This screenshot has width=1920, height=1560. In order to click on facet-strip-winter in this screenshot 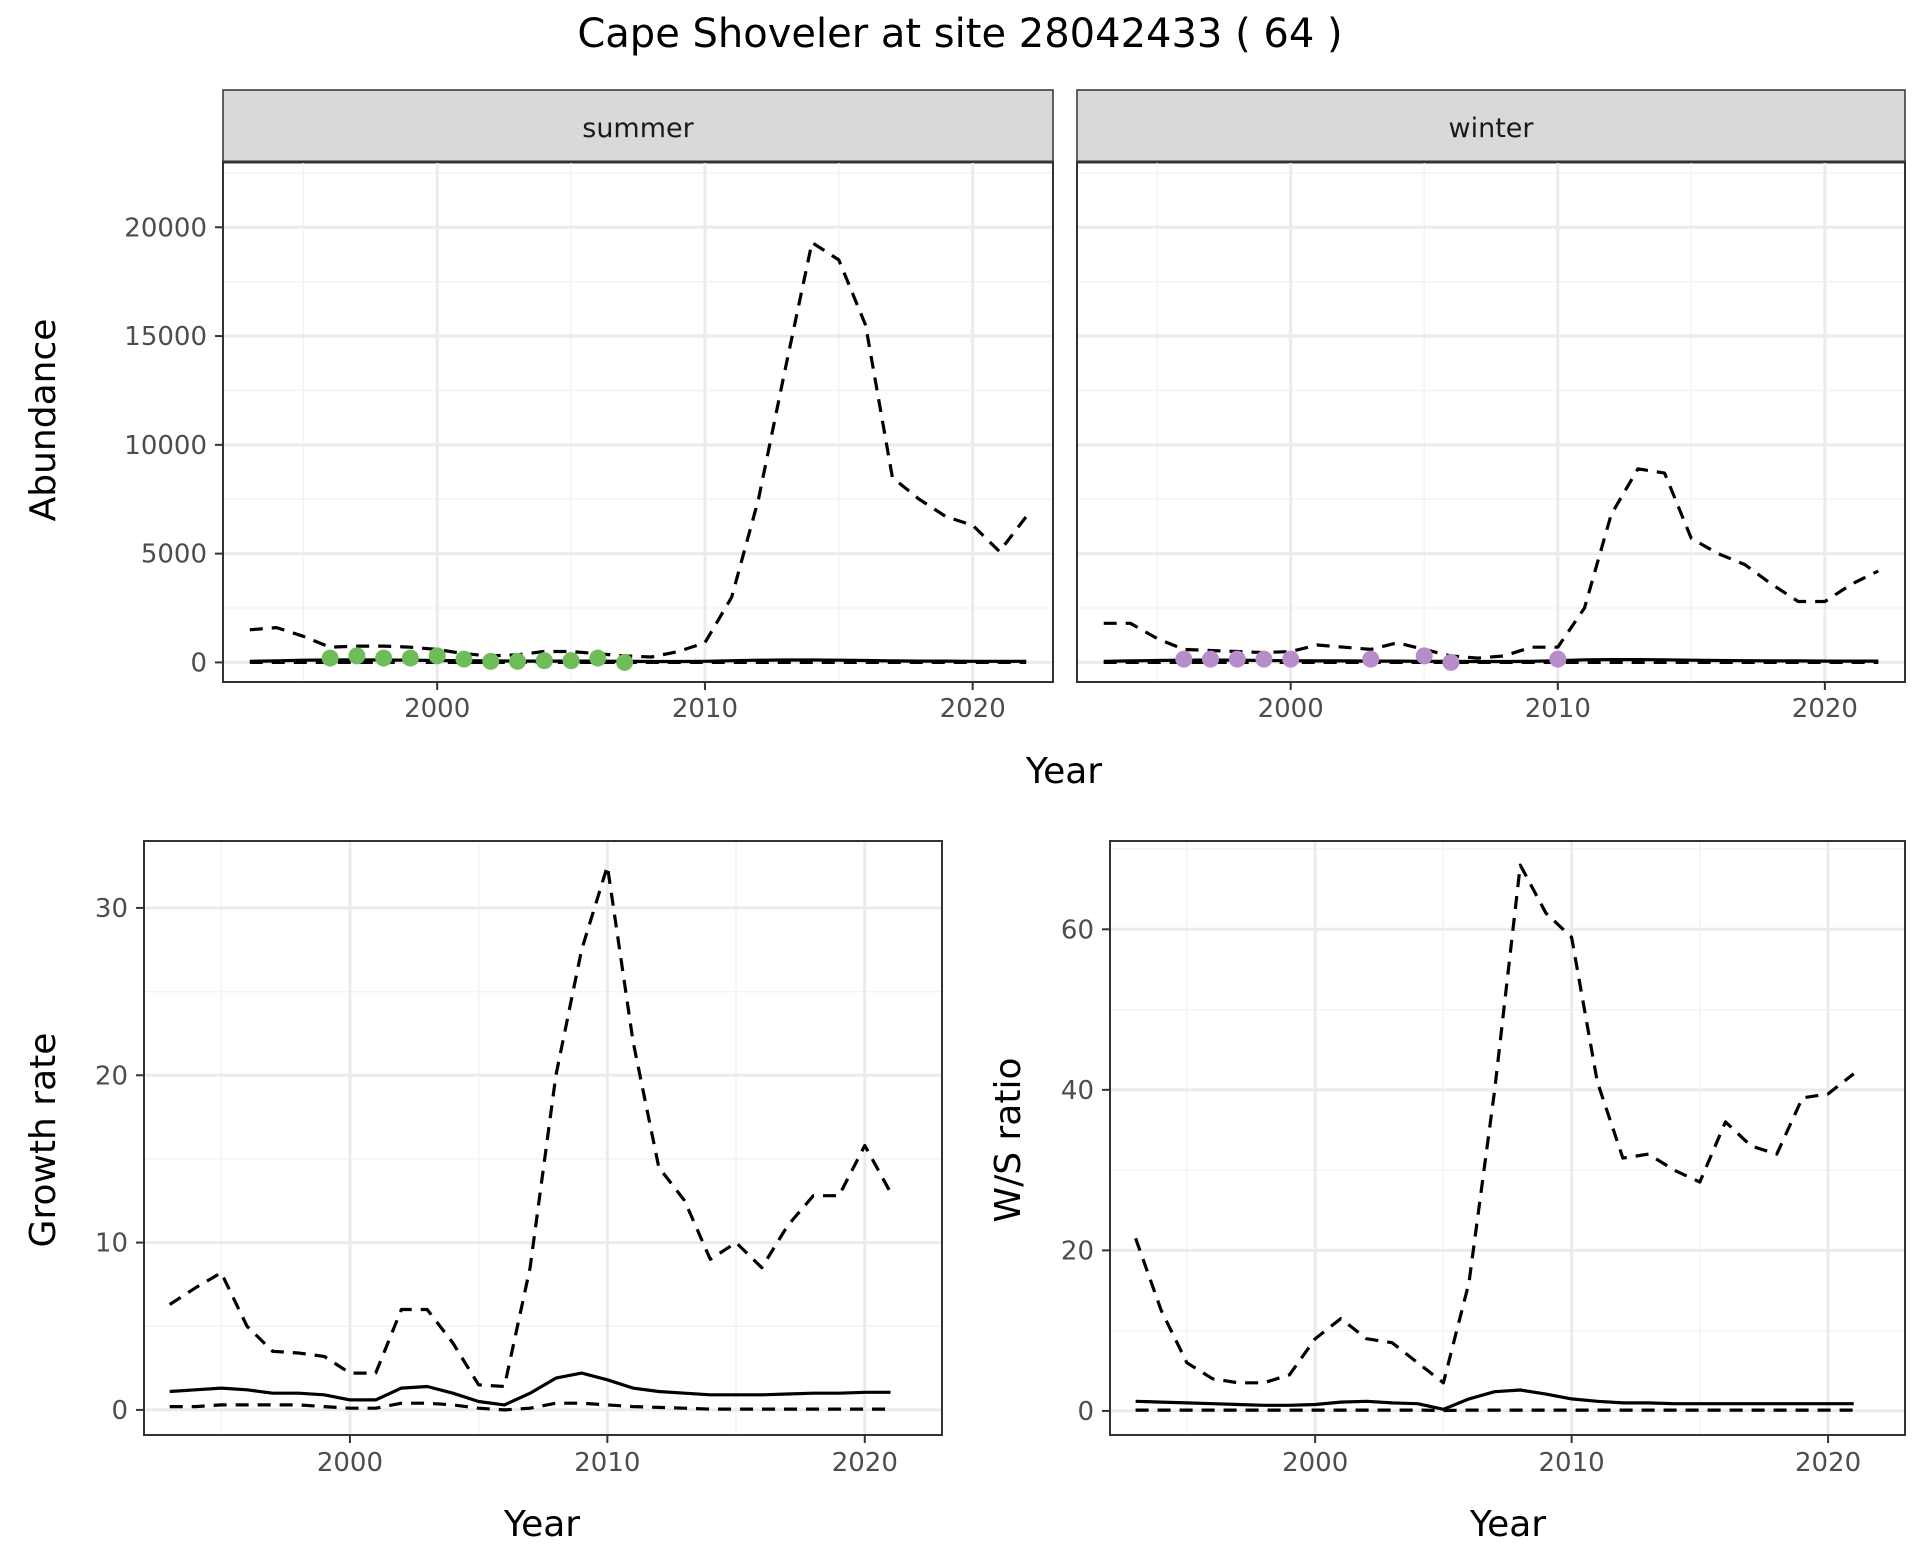, I will do `click(1491, 126)`.